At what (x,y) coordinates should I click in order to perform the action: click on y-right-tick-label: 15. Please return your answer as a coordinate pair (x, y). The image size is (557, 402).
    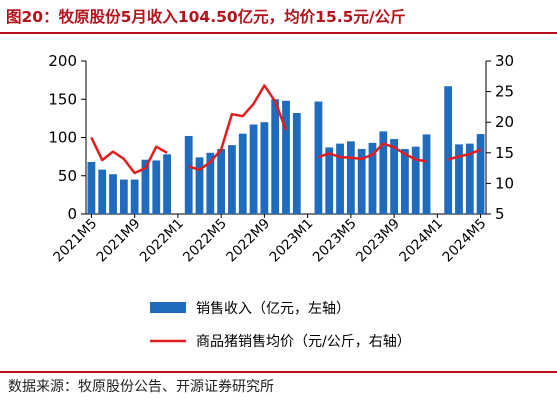
    Looking at the image, I should click on (504, 153).